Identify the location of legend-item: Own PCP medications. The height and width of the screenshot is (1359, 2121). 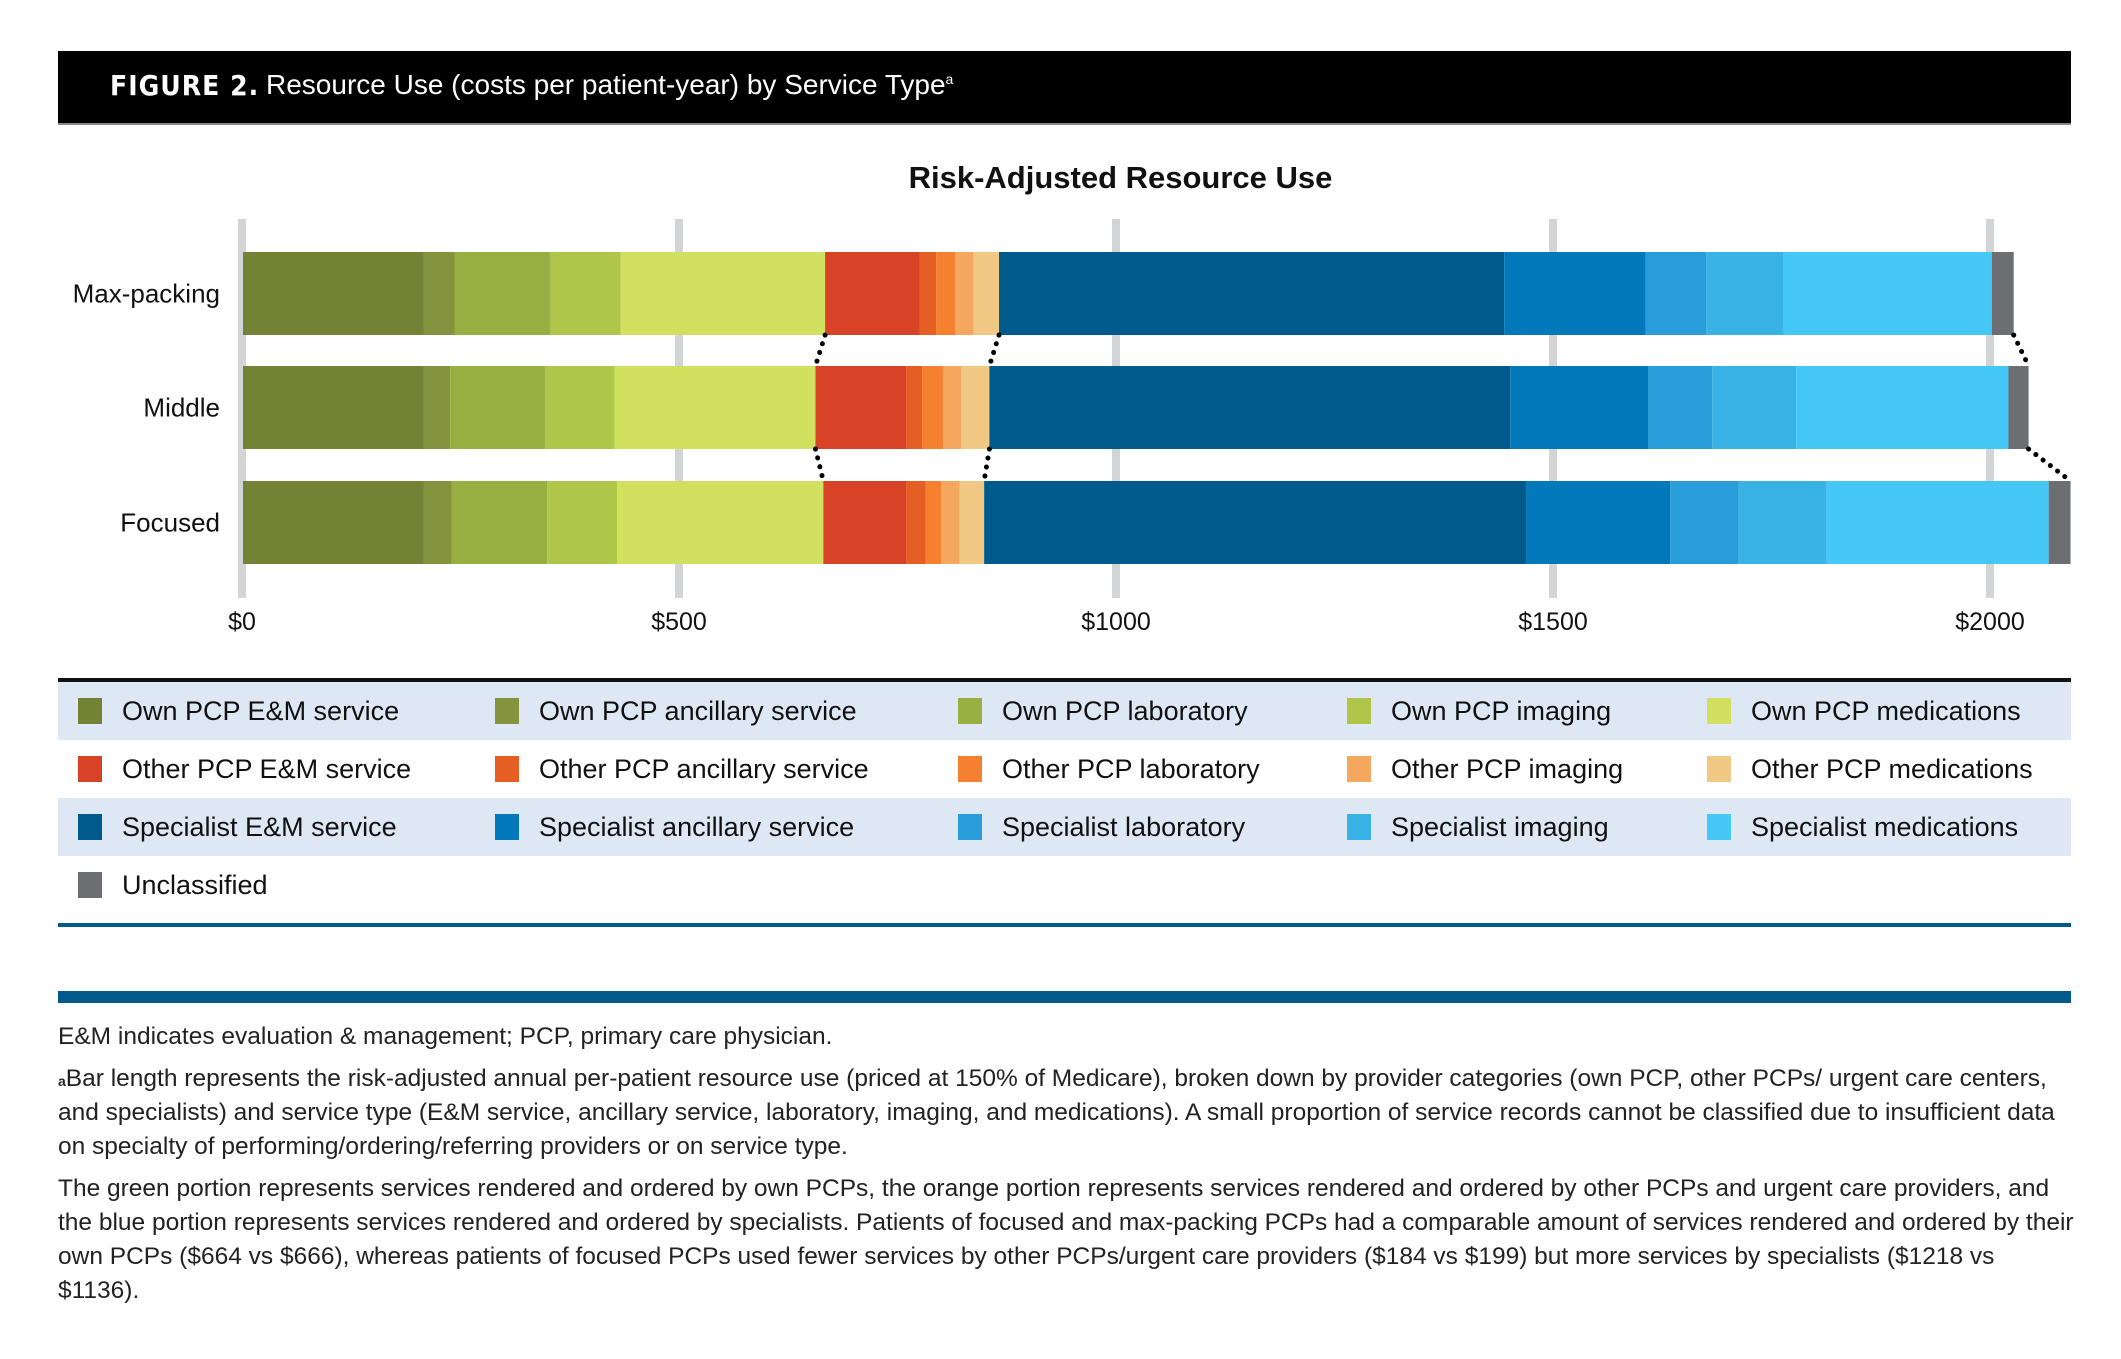
(1864, 711).